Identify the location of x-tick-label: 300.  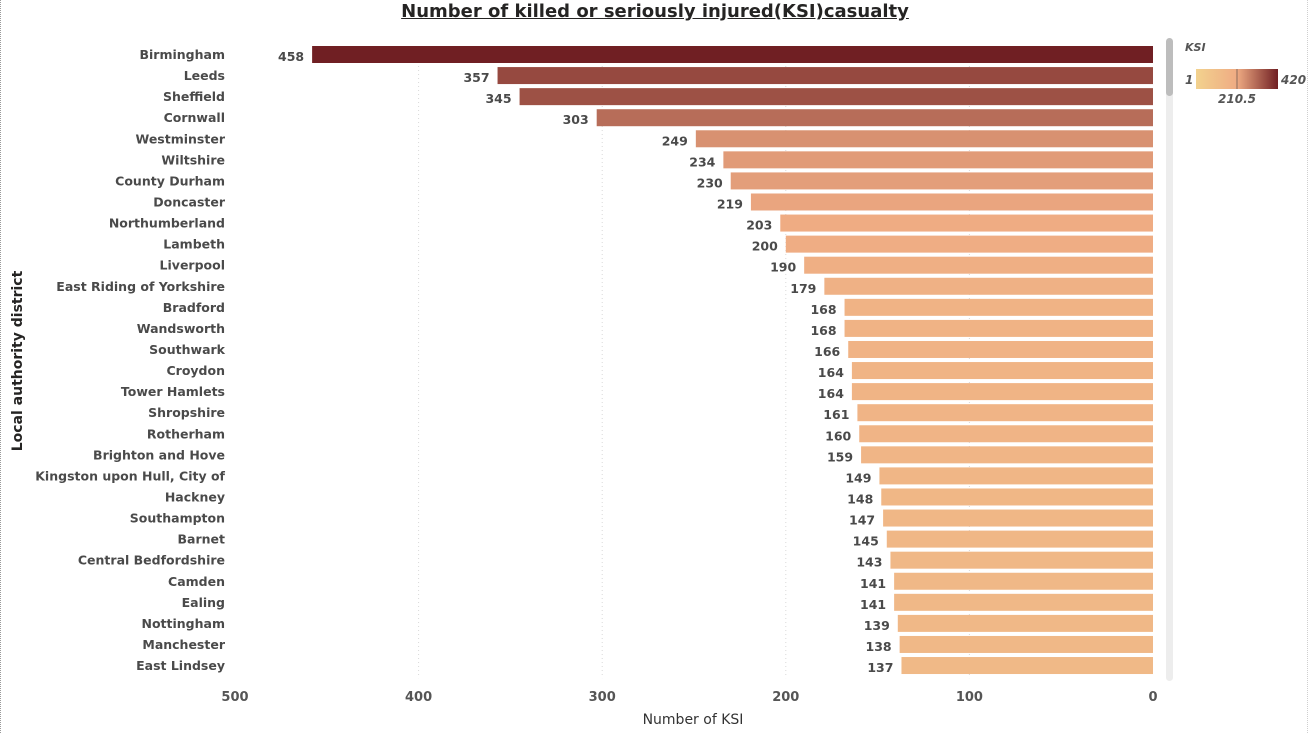
(602, 697).